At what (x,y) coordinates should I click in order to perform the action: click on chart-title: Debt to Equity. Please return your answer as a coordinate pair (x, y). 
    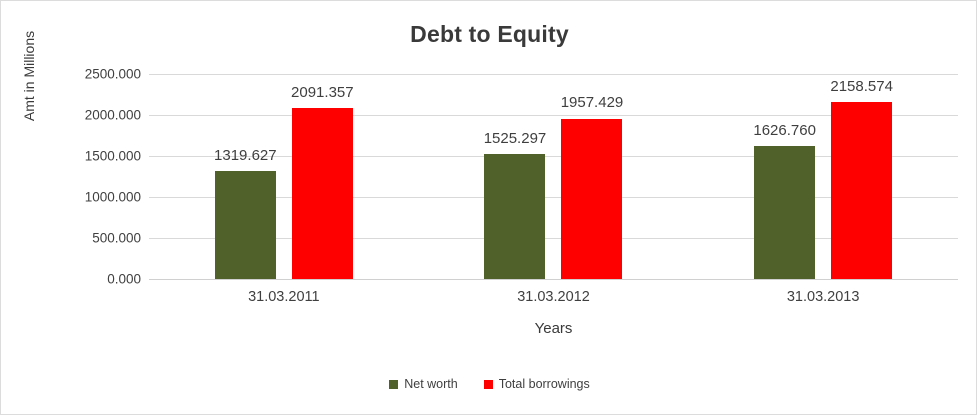
    Looking at the image, I should click on (489, 34).